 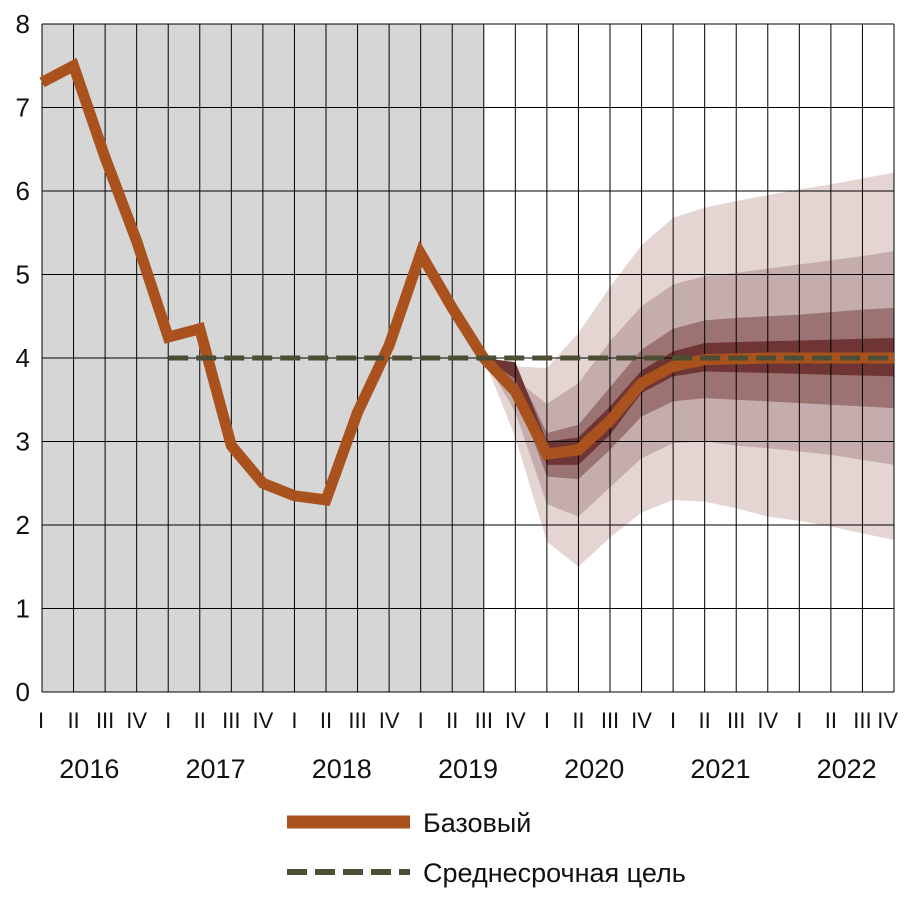 I want to click on fan-band-inner, so click(x=688, y=401).